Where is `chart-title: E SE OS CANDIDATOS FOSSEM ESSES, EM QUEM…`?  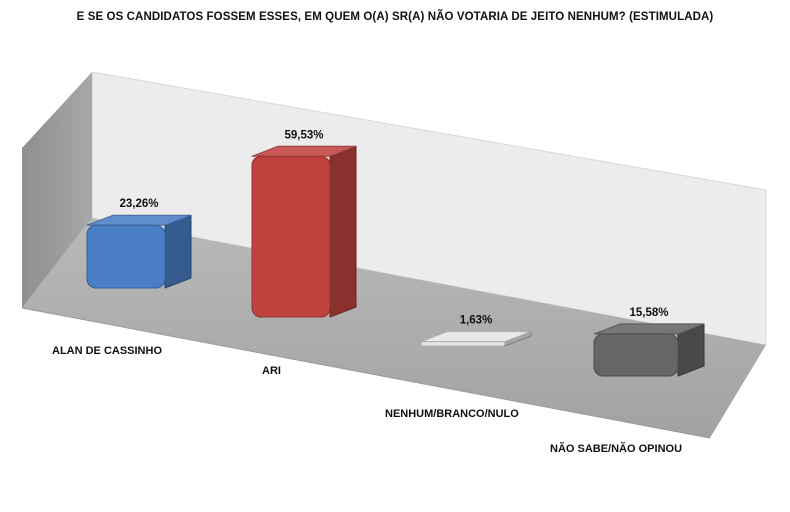 chart-title: E SE OS CANDIDATOS FOSSEM ESSES, EM QUEM… is located at coordinates (395, 17).